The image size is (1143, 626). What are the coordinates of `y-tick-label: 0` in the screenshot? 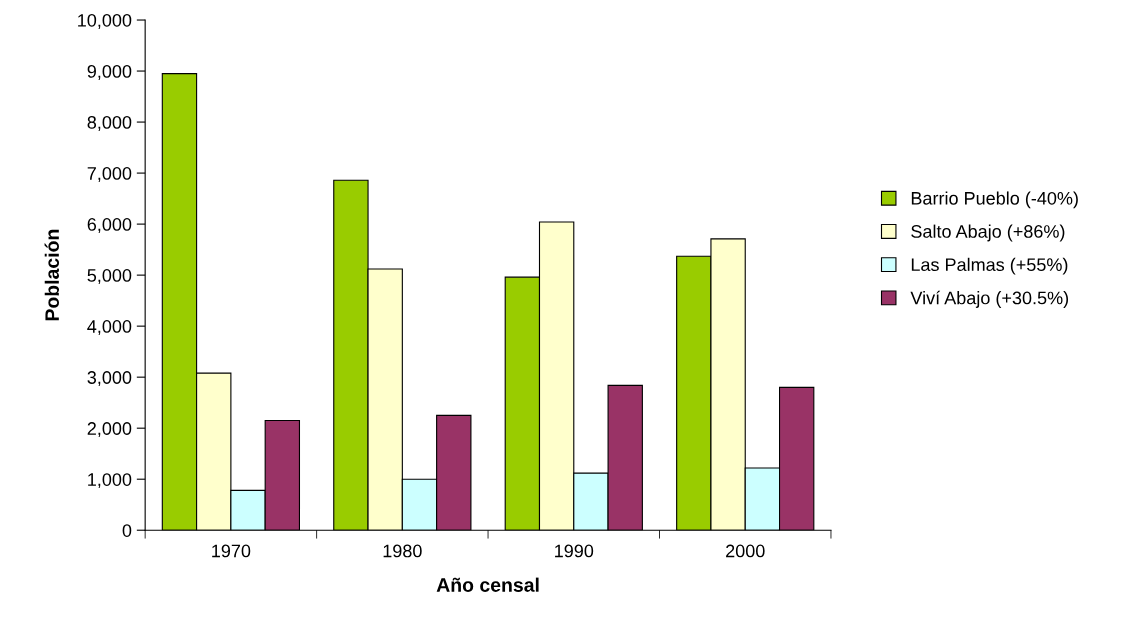 It's located at (127, 530).